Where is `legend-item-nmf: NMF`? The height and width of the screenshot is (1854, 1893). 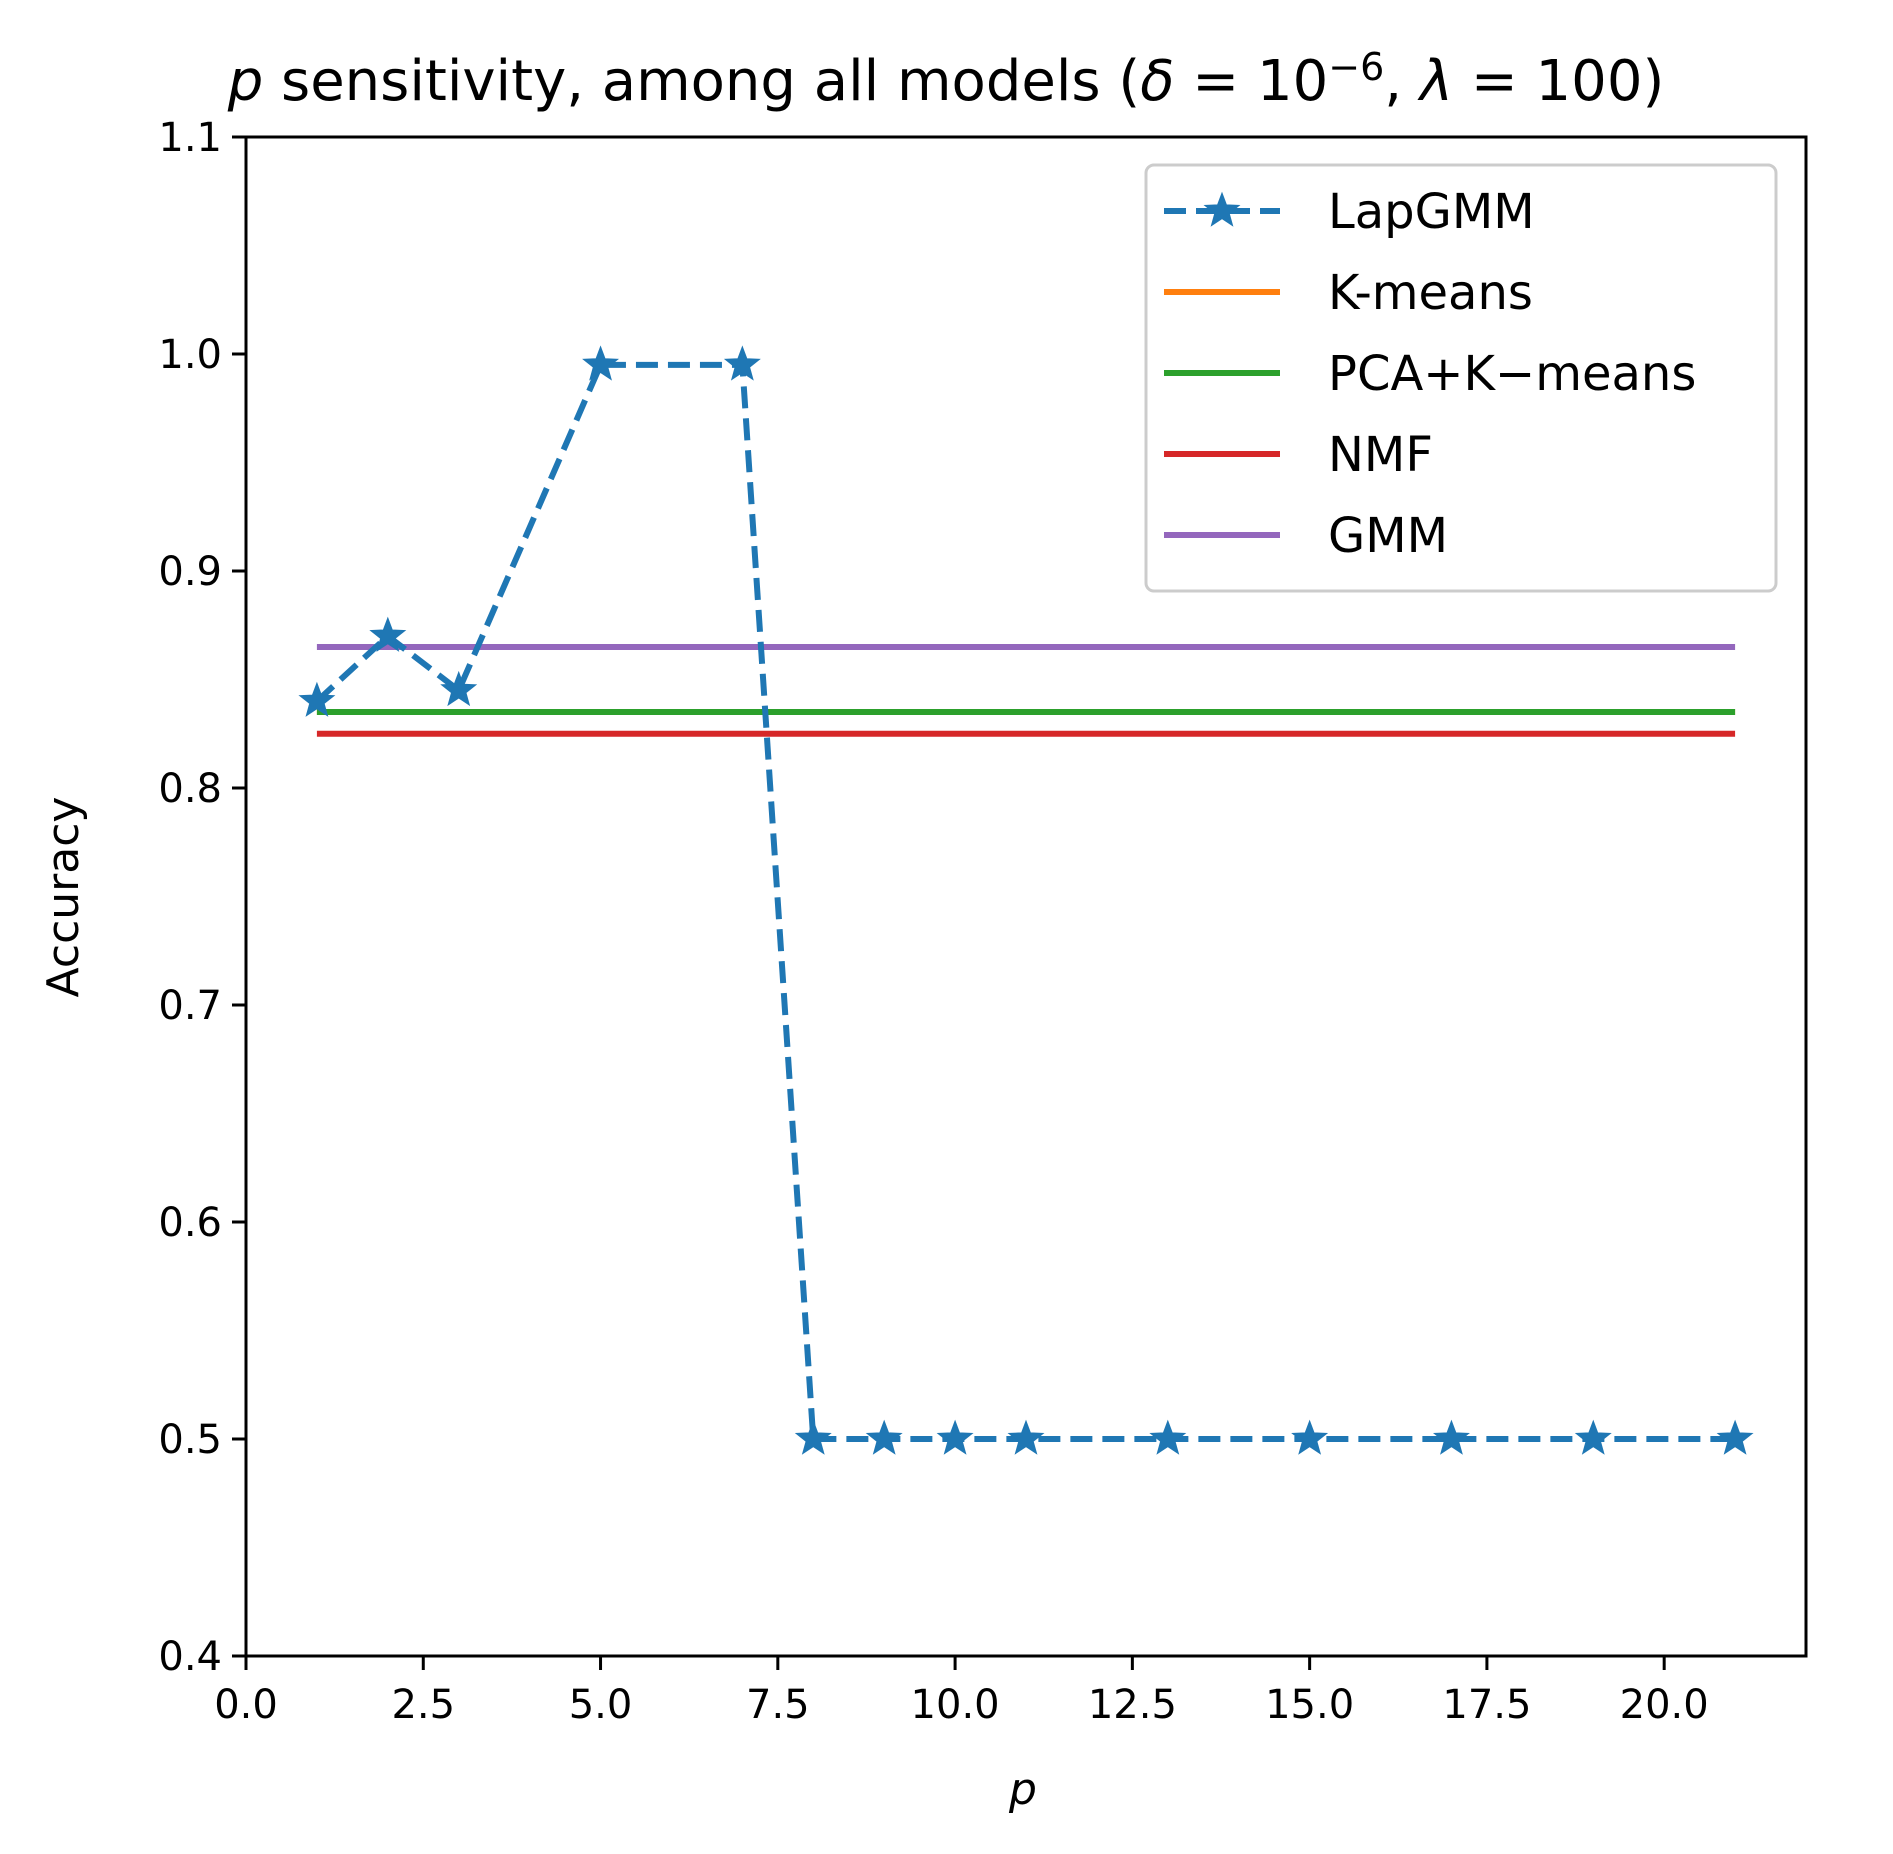
legend-item-nmf: NMF is located at coordinates (1298, 455).